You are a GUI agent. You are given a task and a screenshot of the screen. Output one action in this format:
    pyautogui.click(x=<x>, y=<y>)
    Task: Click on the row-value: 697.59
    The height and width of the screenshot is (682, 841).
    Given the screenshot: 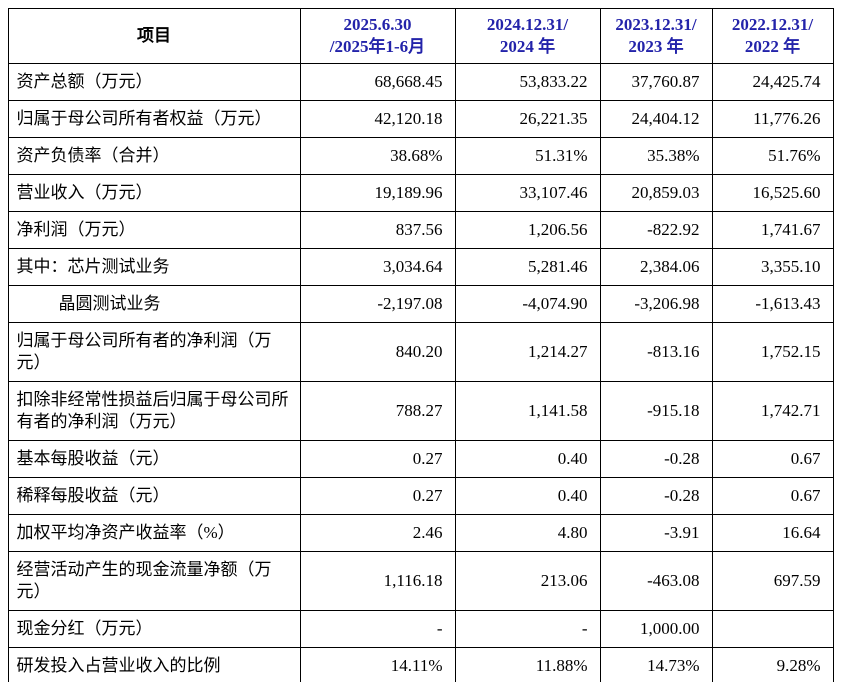 What is the action you would take?
    pyautogui.click(x=772, y=581)
    